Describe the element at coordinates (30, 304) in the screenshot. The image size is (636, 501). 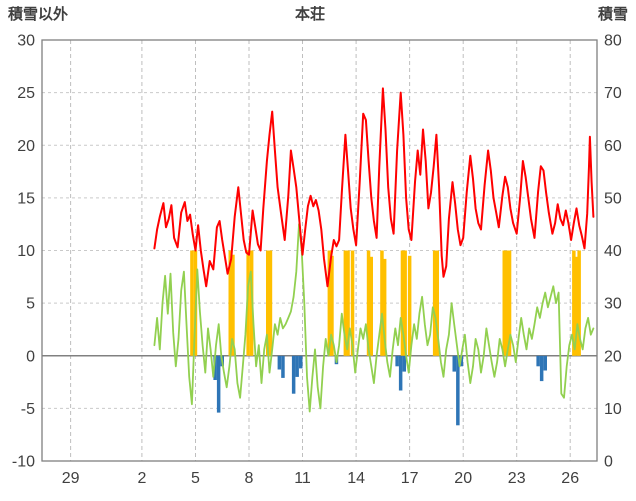
I see `left-axis-tick-label: 5` at that location.